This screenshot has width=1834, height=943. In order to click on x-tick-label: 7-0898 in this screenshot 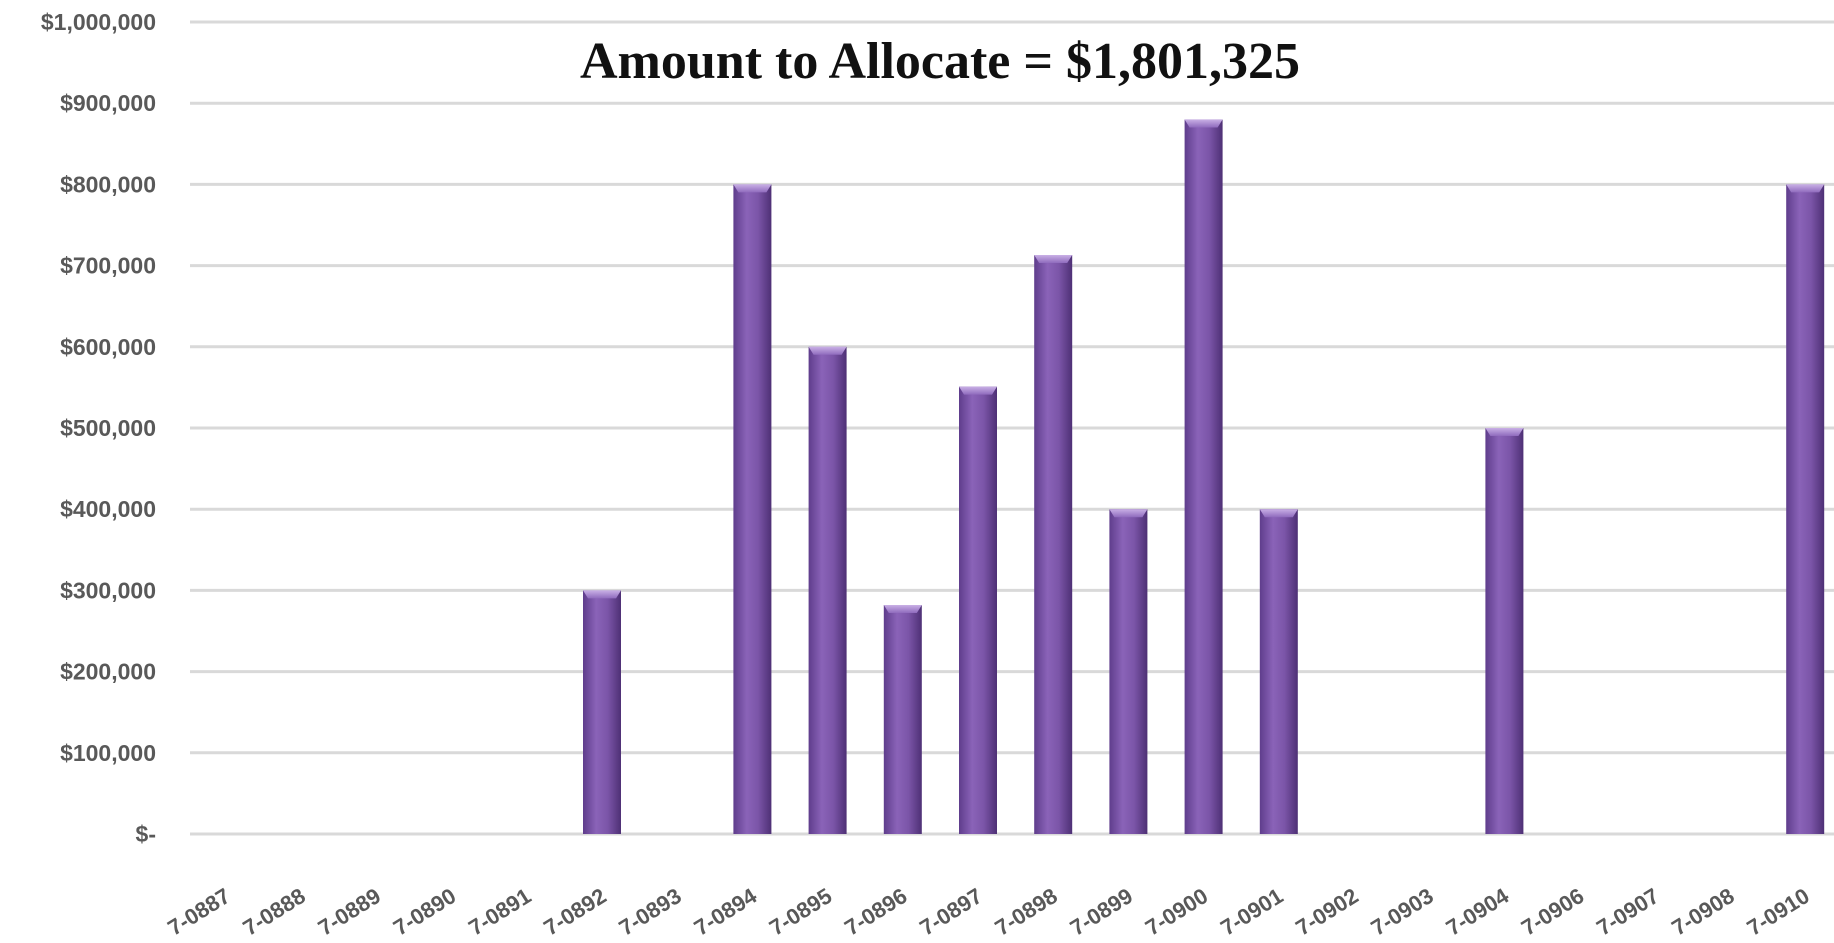, I will do `click(1025, 912)`.